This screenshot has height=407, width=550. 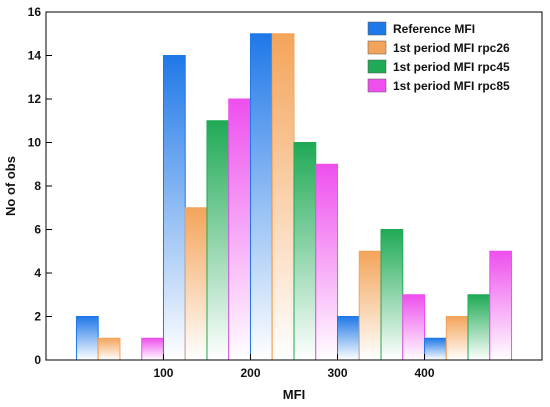 What do you see at coordinates (425, 373) in the screenshot?
I see `x-tick-label: 400` at bounding box center [425, 373].